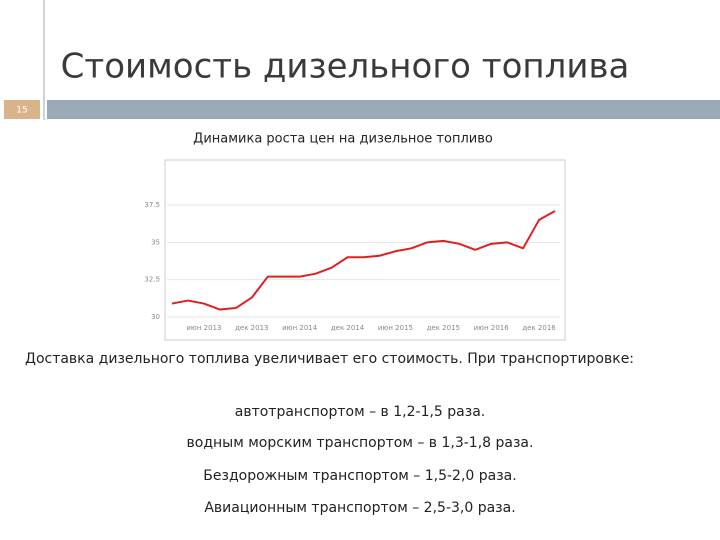  Describe the element at coordinates (251, 328) in the screenshot. I see `x-tick-label: дек 2013` at that location.